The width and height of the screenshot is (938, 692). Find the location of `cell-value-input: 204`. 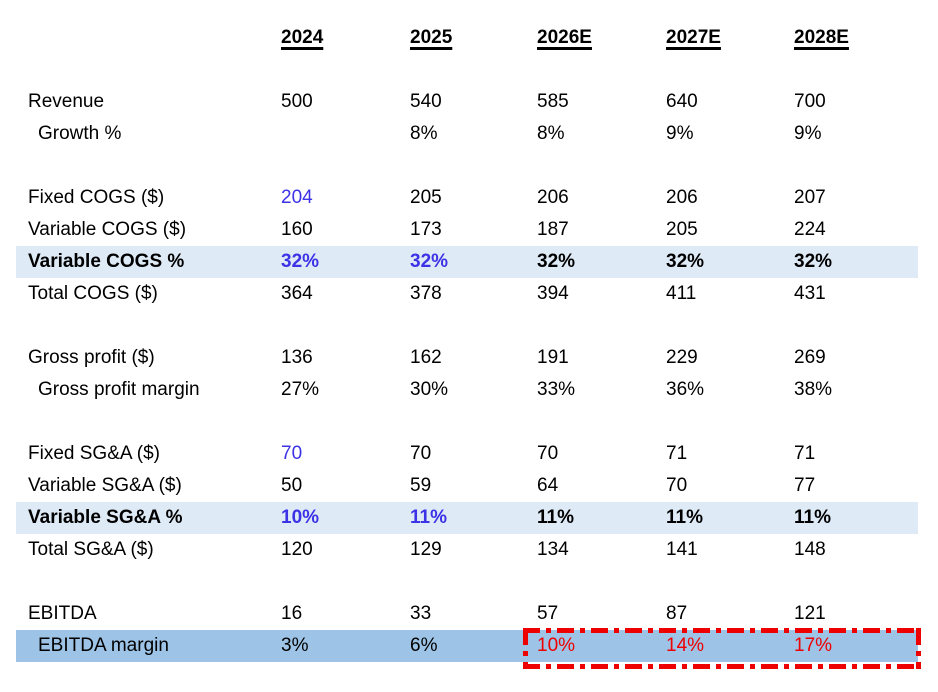

cell-value-input: 204 is located at coordinates (297, 197).